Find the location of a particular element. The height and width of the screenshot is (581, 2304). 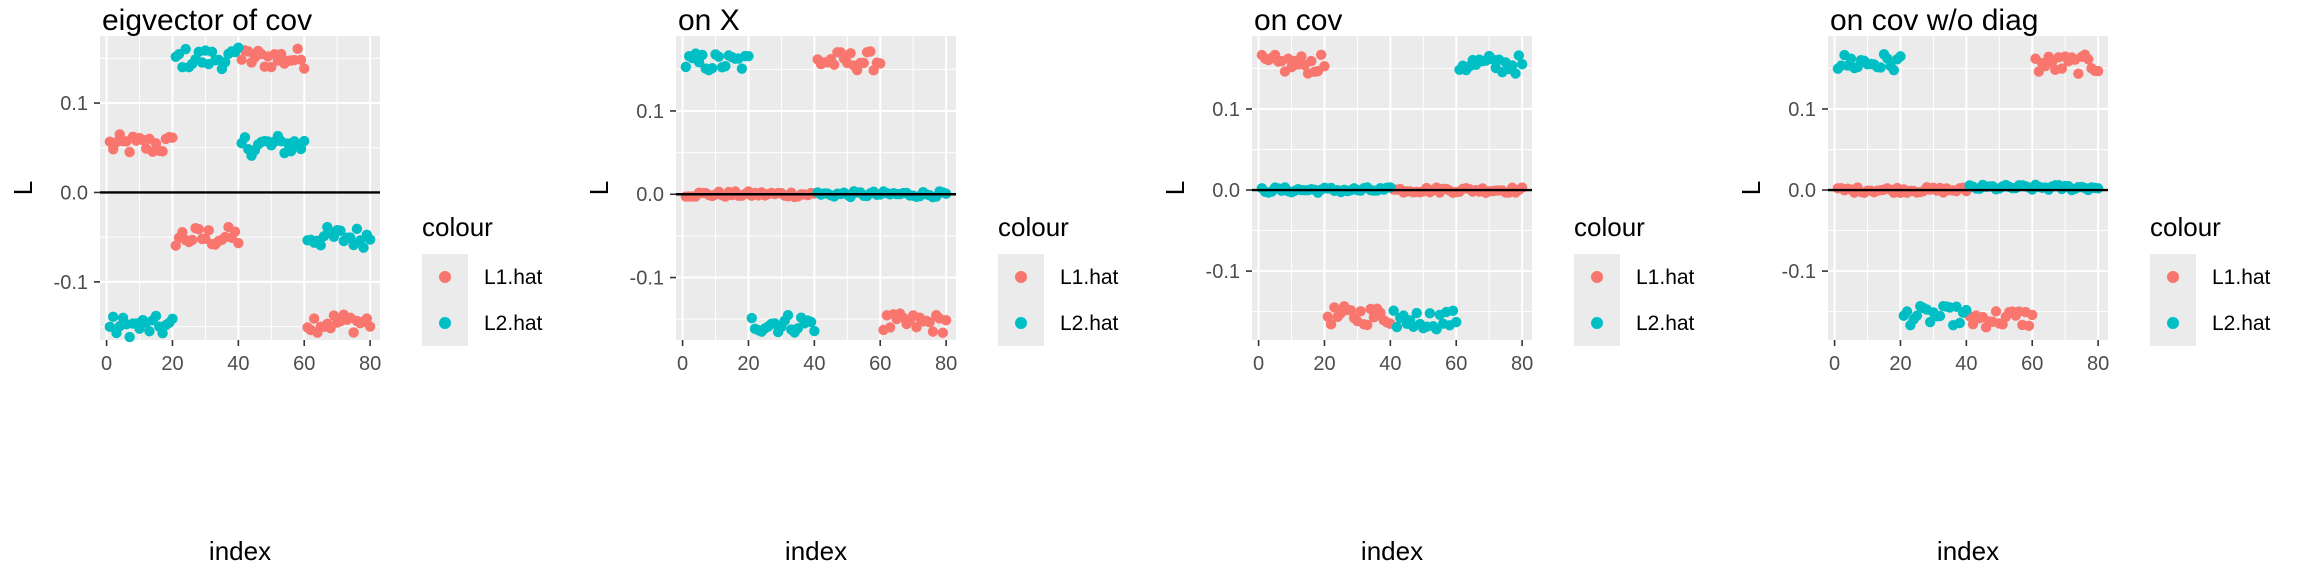

legend-title: colour is located at coordinates (1033, 227).